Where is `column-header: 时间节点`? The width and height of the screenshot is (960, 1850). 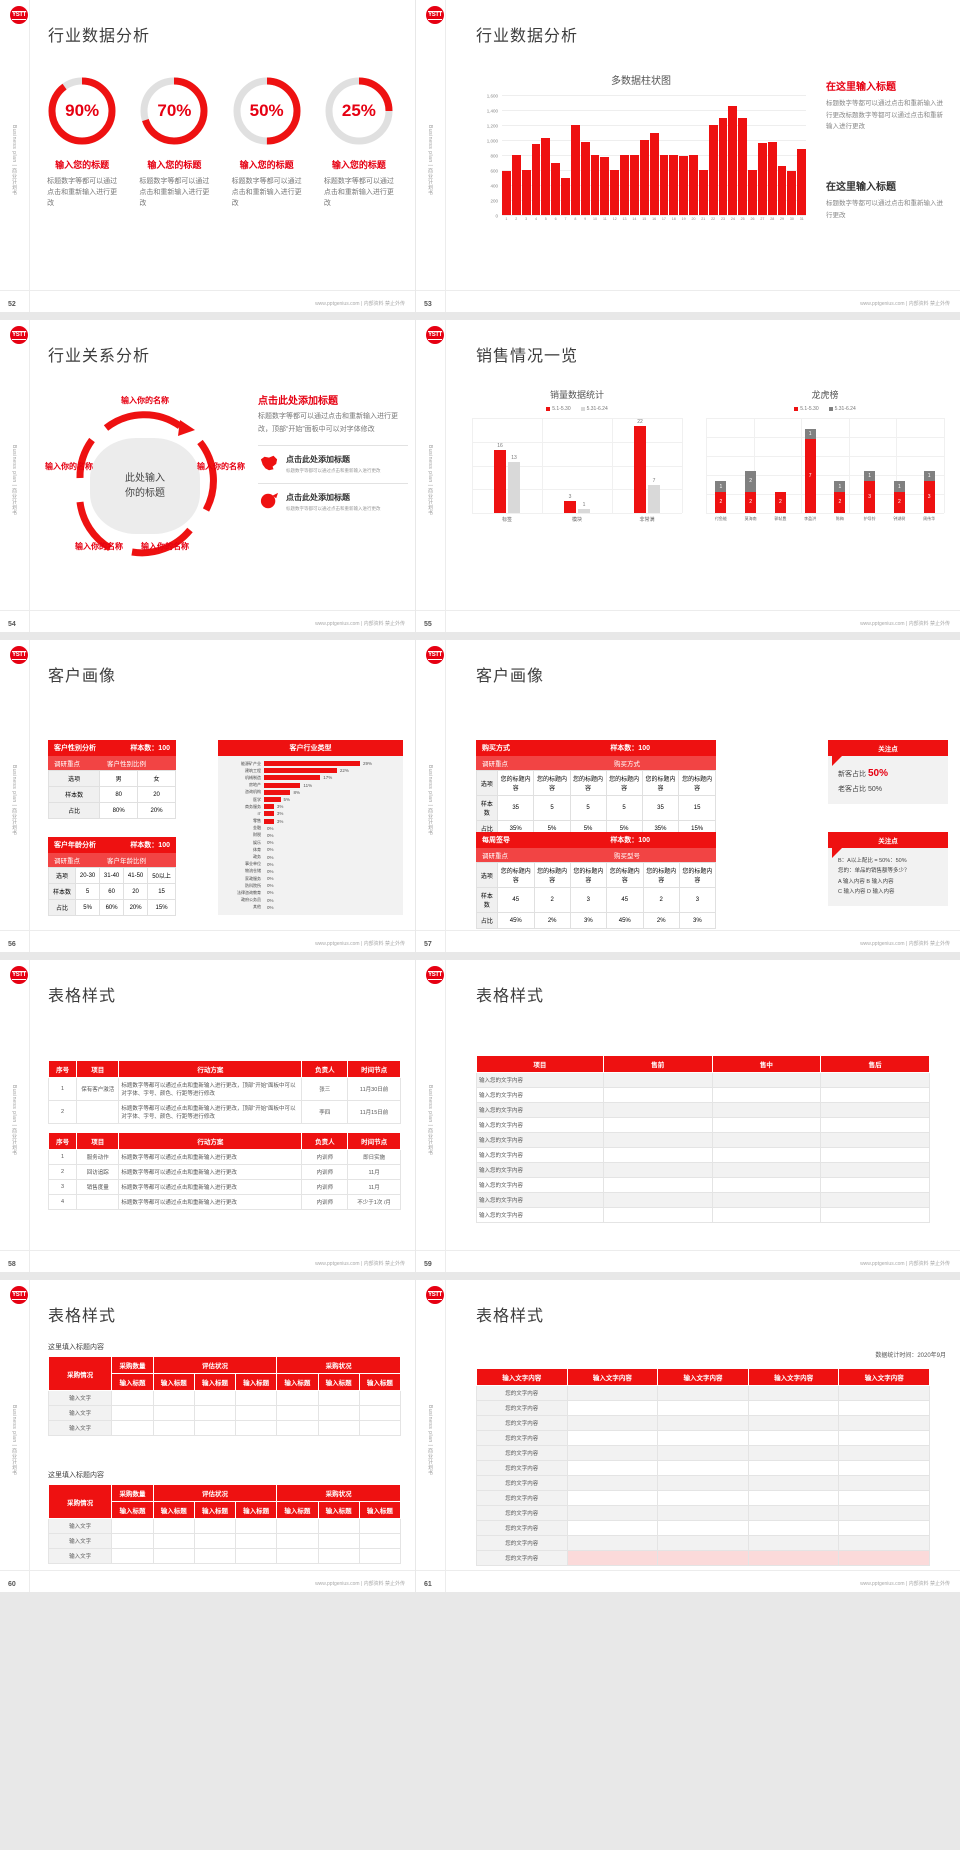
column-header: 时间节点 is located at coordinates (374, 1069).